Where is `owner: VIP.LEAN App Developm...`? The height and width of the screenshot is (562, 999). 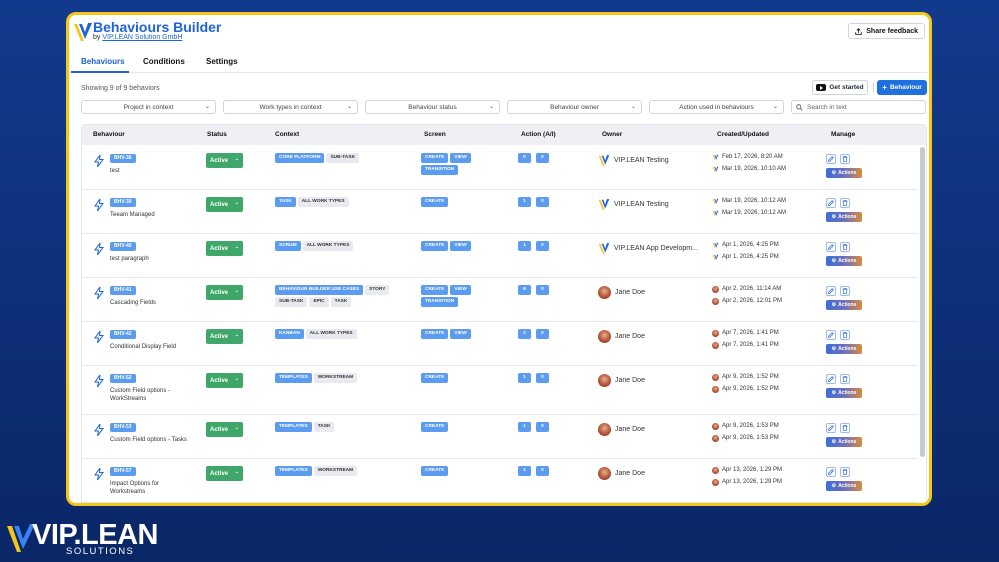
owner: VIP.LEAN App Developm... is located at coordinates (648, 248).